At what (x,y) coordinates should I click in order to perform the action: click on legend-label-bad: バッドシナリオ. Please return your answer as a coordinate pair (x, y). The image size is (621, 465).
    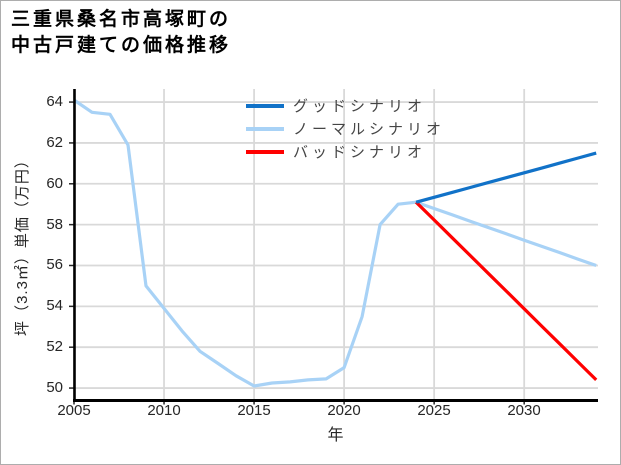
    Looking at the image, I should click on (360, 152).